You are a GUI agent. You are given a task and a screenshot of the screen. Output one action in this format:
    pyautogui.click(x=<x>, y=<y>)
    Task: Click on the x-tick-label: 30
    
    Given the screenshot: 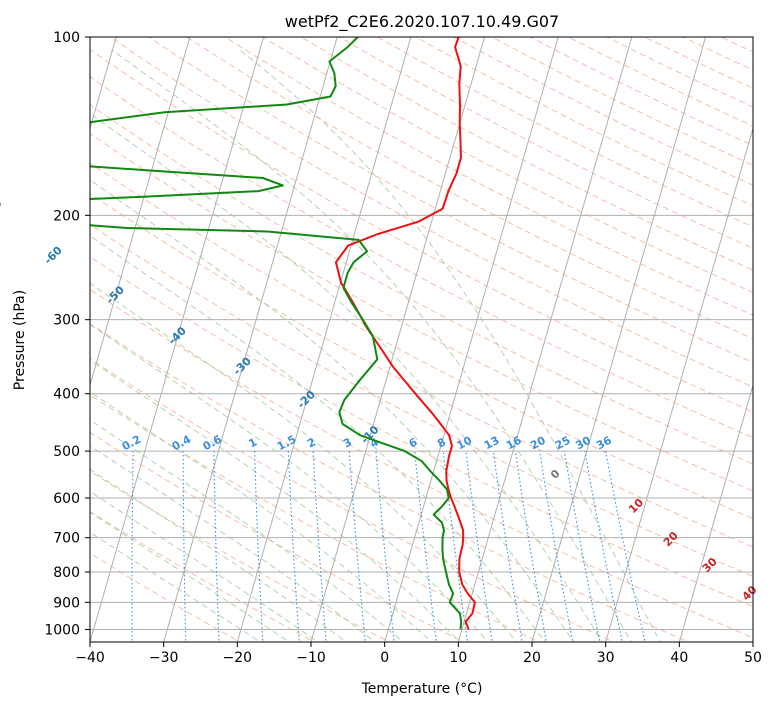 What is the action you would take?
    pyautogui.click(x=606, y=658)
    